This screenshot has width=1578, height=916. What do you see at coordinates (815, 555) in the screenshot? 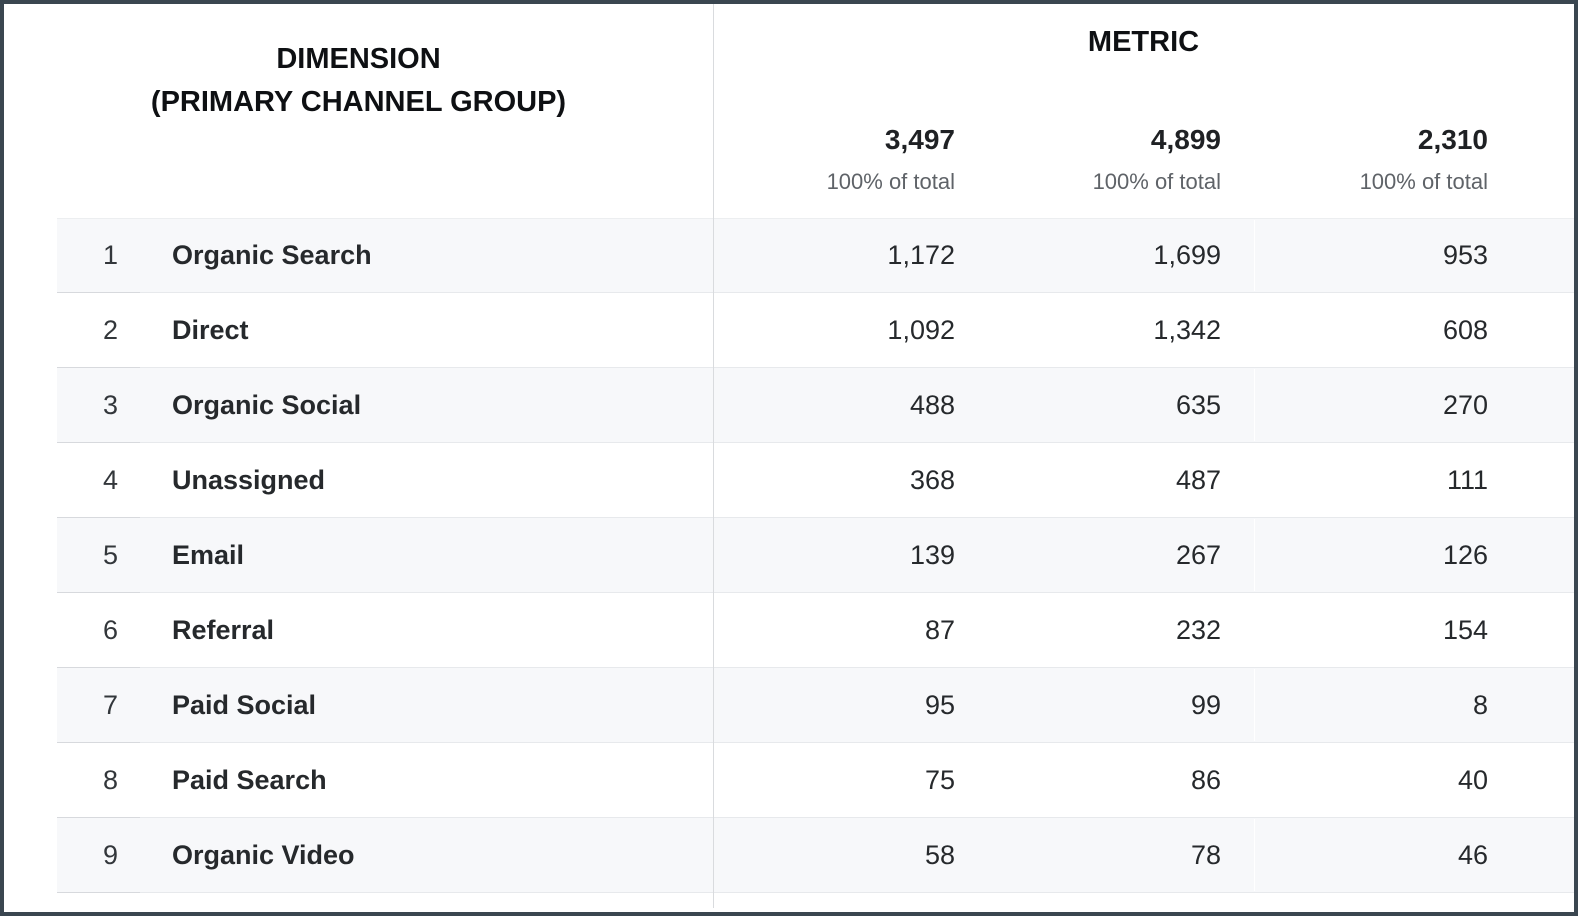
I see `table-row: 5 Email 139 267 126` at bounding box center [815, 555].